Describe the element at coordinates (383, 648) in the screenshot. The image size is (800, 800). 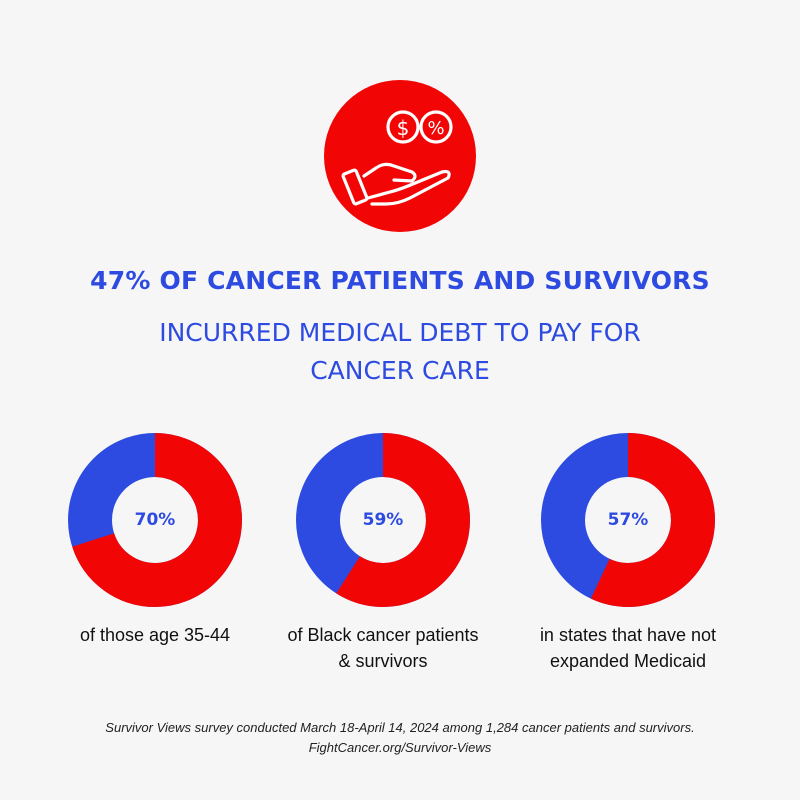
I see `donut-caption-black-patients: of Black cancer patients & survivors` at that location.